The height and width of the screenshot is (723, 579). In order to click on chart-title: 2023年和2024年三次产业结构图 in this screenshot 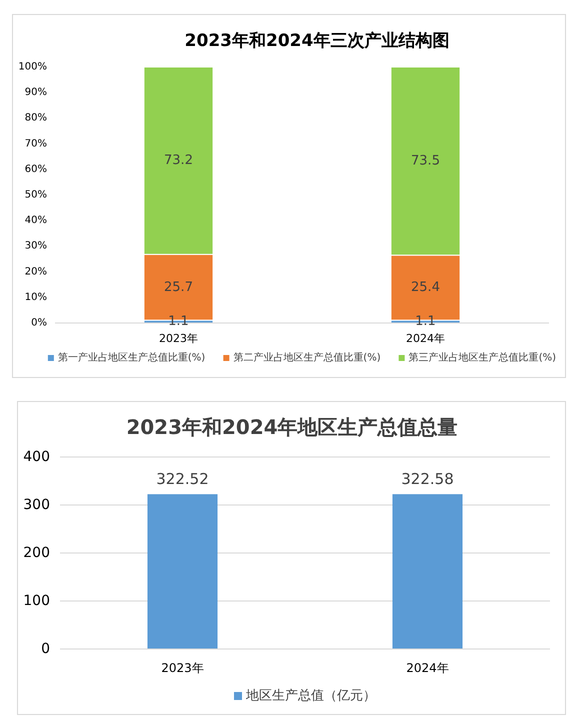, I will do `click(317, 41)`.